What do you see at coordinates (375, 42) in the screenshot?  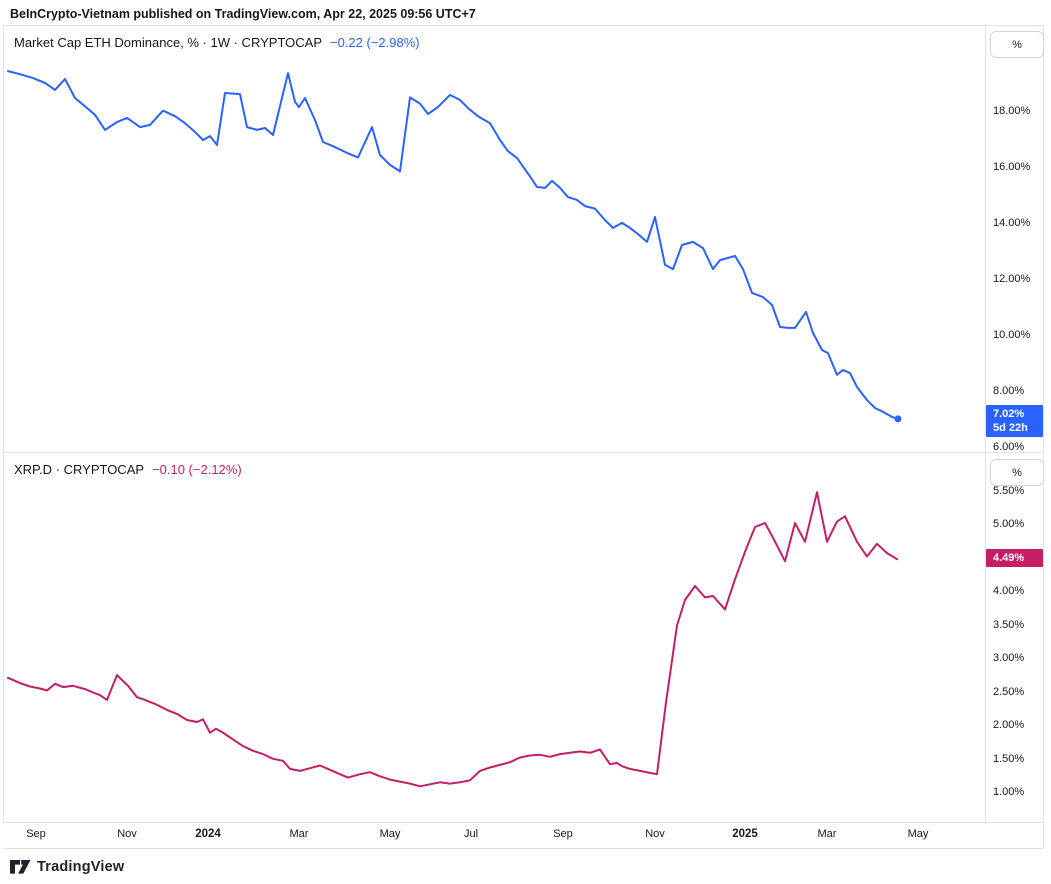 I see `legend-change-eth: −0.22 (−2.98%)` at bounding box center [375, 42].